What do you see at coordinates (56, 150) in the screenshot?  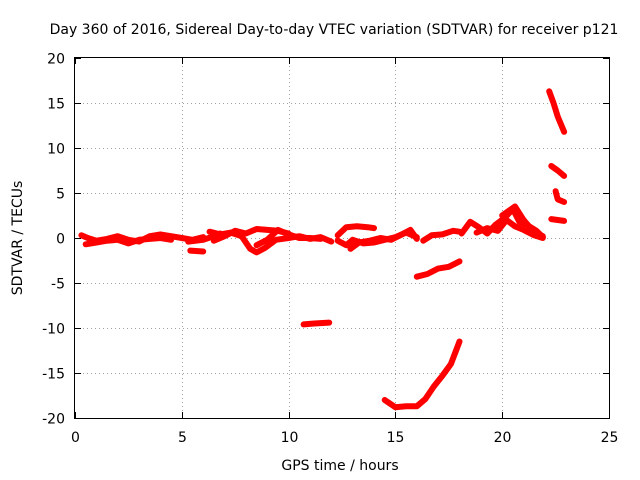 I see `y-tick-label: 10` at bounding box center [56, 150].